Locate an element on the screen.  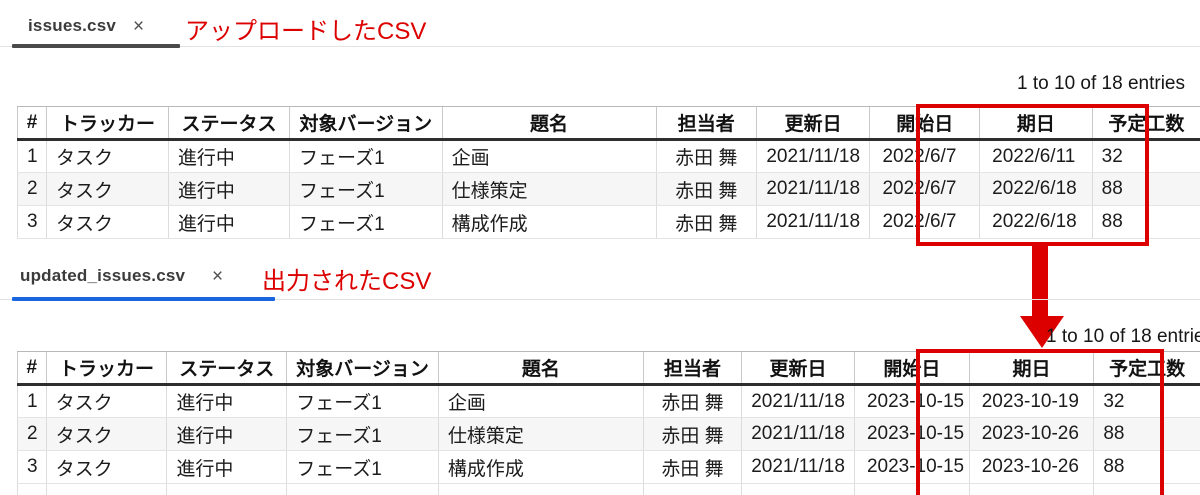
column-header: トラッカー is located at coordinates (106, 368).